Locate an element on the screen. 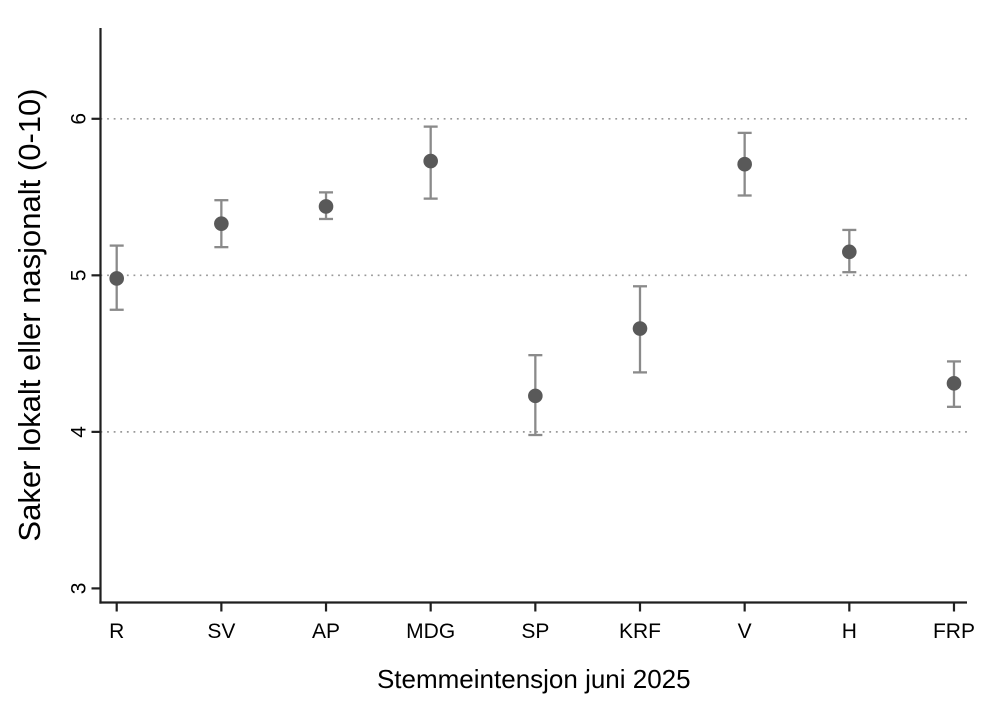  data-marker-SV is located at coordinates (221, 223).